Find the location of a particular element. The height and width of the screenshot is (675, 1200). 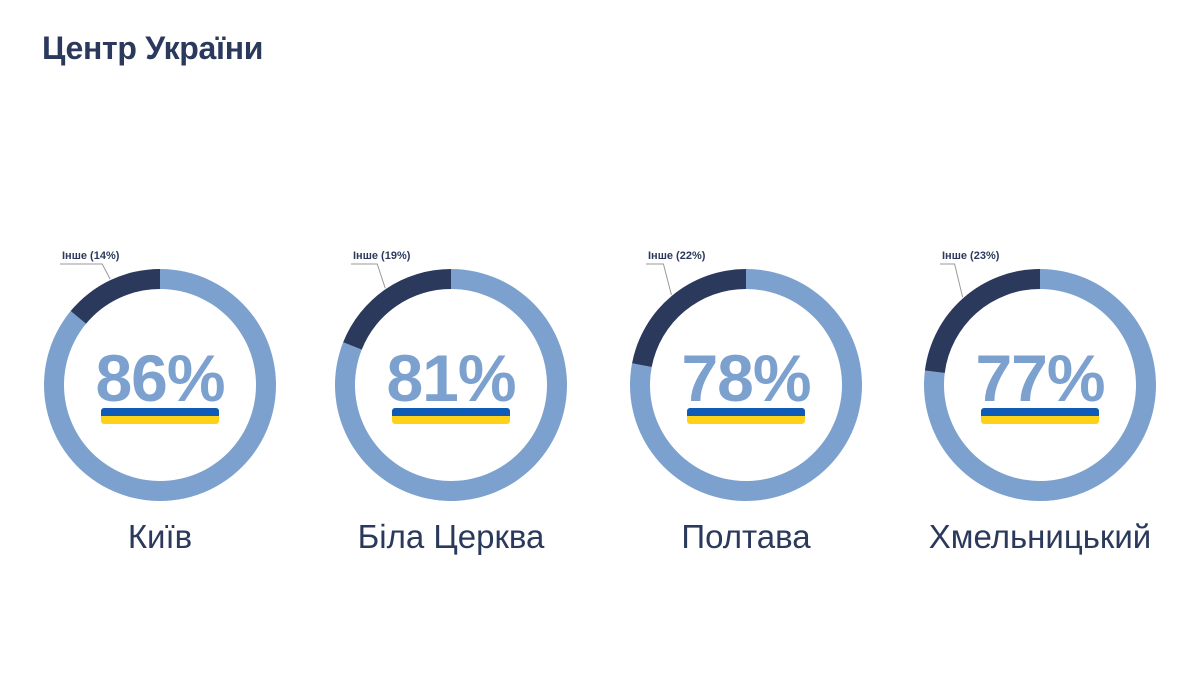

city-label: Київ is located at coordinates (160, 536).